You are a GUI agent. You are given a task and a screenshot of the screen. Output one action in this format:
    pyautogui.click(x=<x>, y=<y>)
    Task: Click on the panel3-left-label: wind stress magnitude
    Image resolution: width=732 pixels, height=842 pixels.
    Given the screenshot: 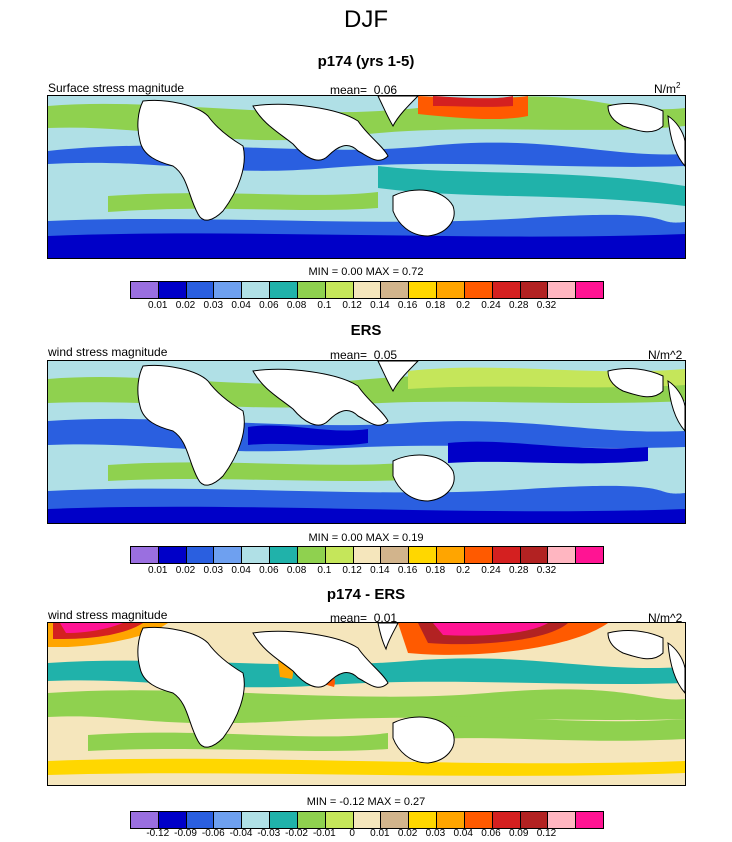 What is the action you would take?
    pyautogui.click(x=108, y=615)
    